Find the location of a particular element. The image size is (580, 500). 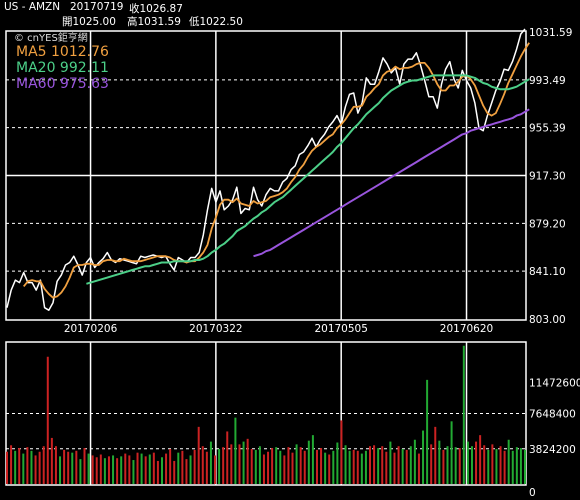

price-y-tick: 1031.59 is located at coordinates (550, 33).